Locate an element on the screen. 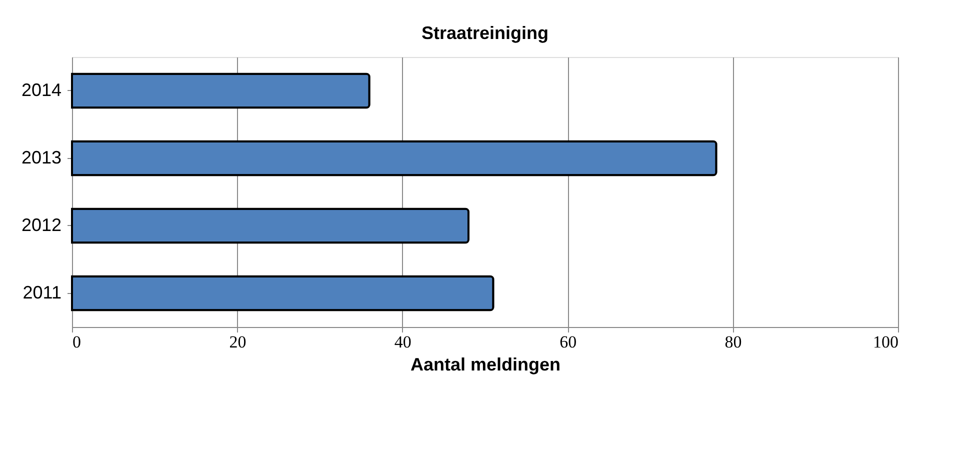 The image size is (970, 457). y-tick-label: 2011 is located at coordinates (42, 292).